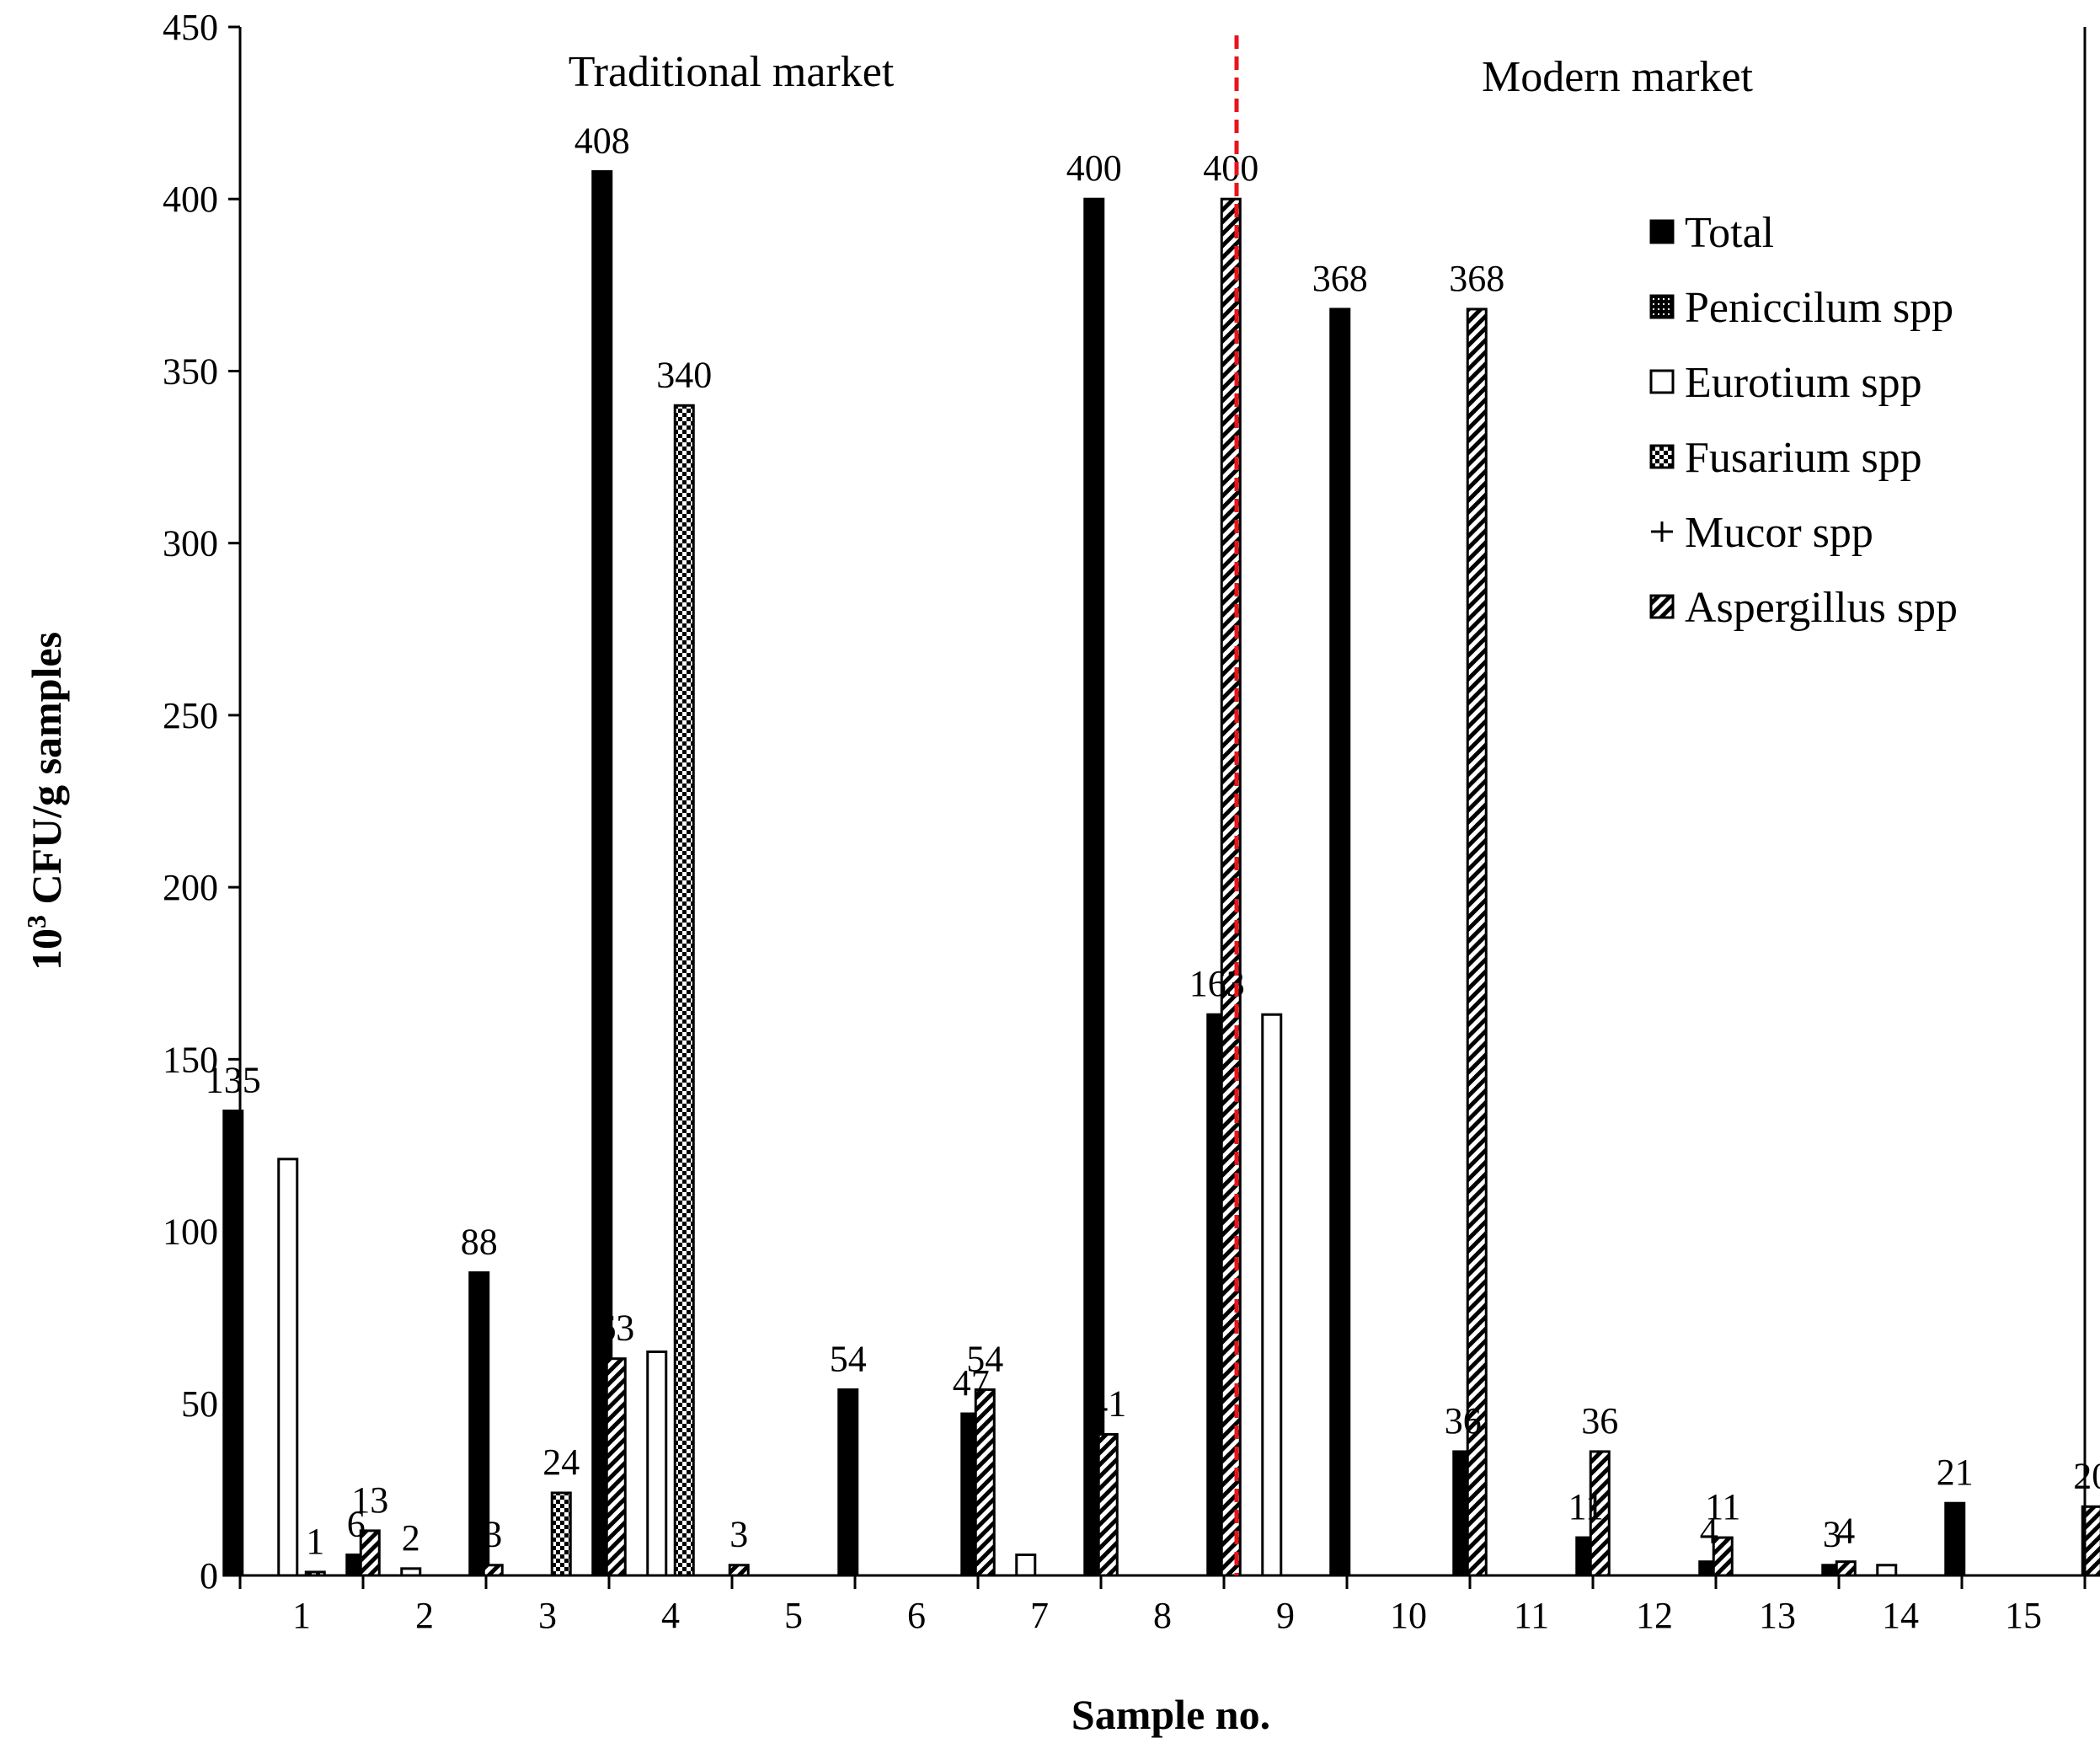 The height and width of the screenshot is (1749, 2100). What do you see at coordinates (1729, 233) in the screenshot?
I see `legend-label-total: Total` at bounding box center [1729, 233].